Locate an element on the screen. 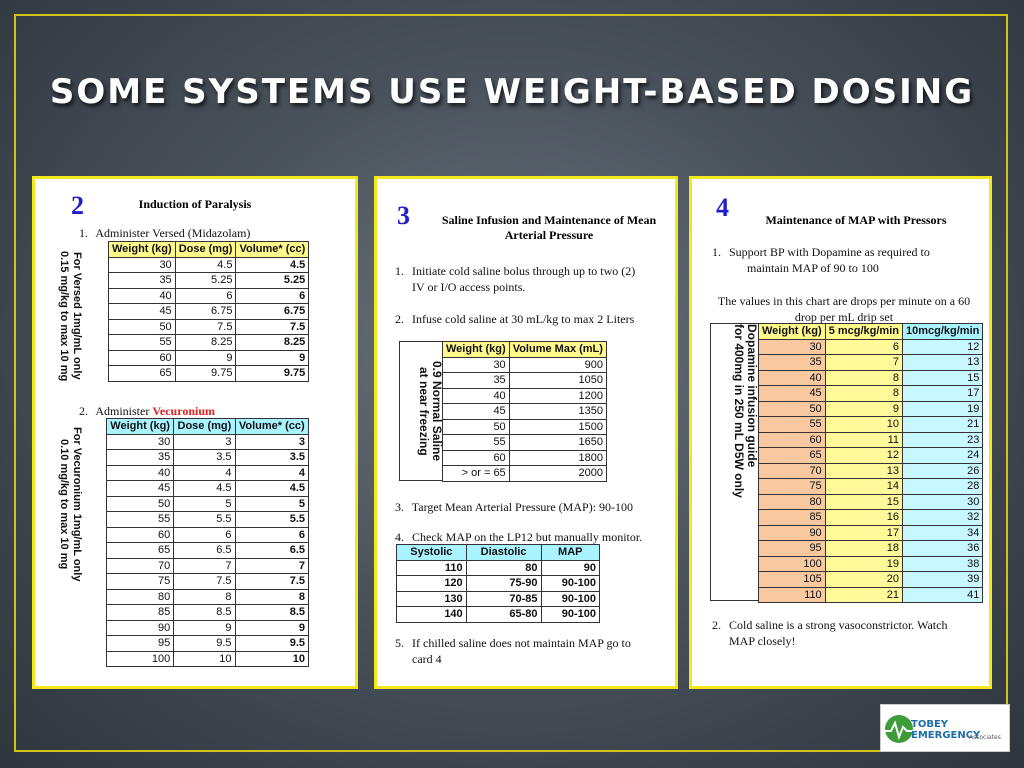  card-title: Induction of Paralysis is located at coordinates (195, 204).